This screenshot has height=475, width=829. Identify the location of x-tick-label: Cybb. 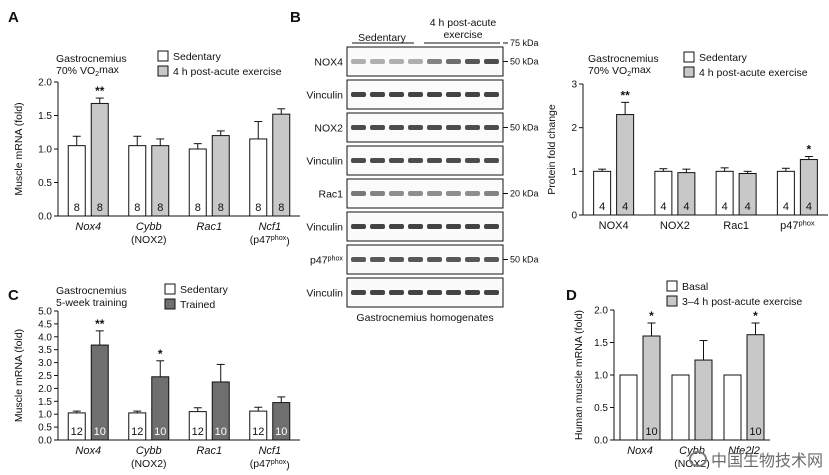
(149, 227).